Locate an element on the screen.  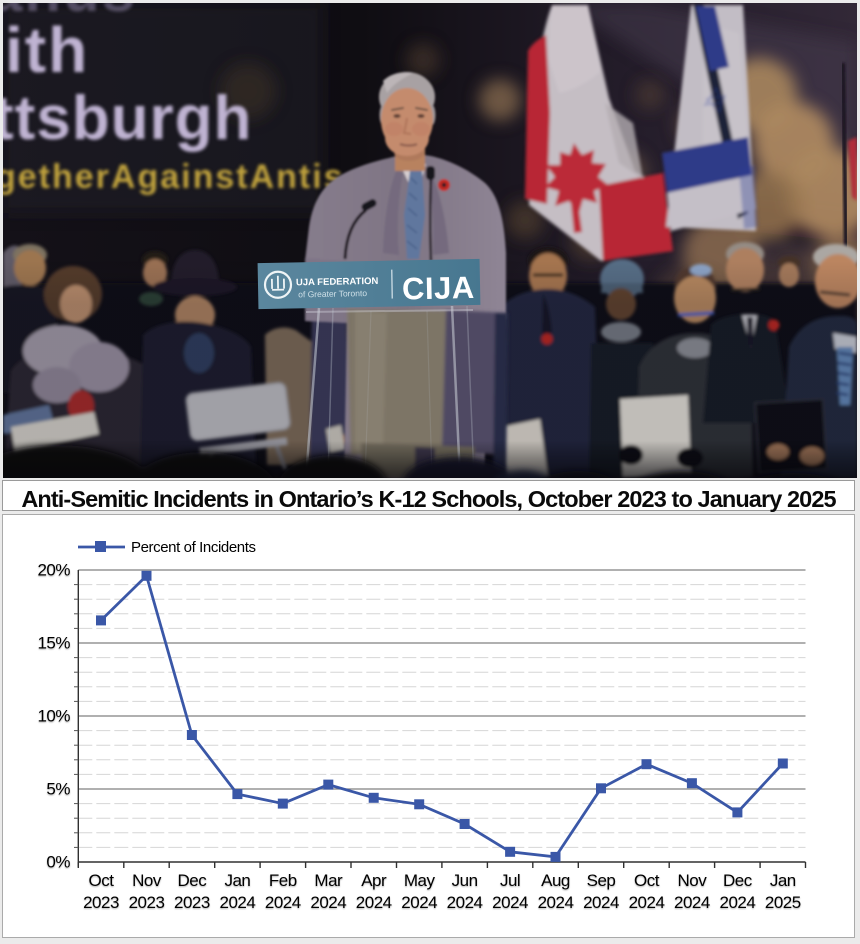
svg-text: getherAgainstAntis is located at coordinates (174, 177).